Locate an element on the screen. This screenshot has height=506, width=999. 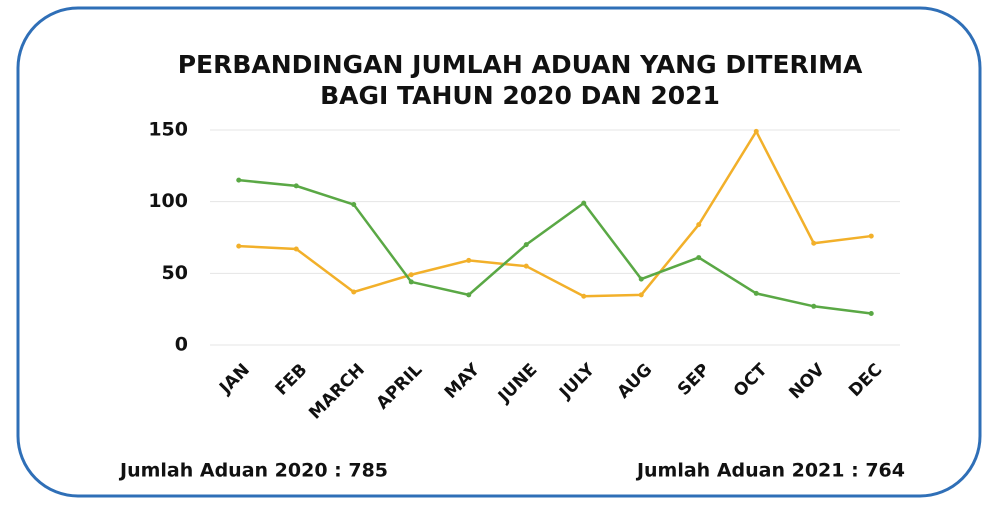
chart-title: BAGI TAHUN 2020 DAN 2021 is located at coordinates (520, 95).